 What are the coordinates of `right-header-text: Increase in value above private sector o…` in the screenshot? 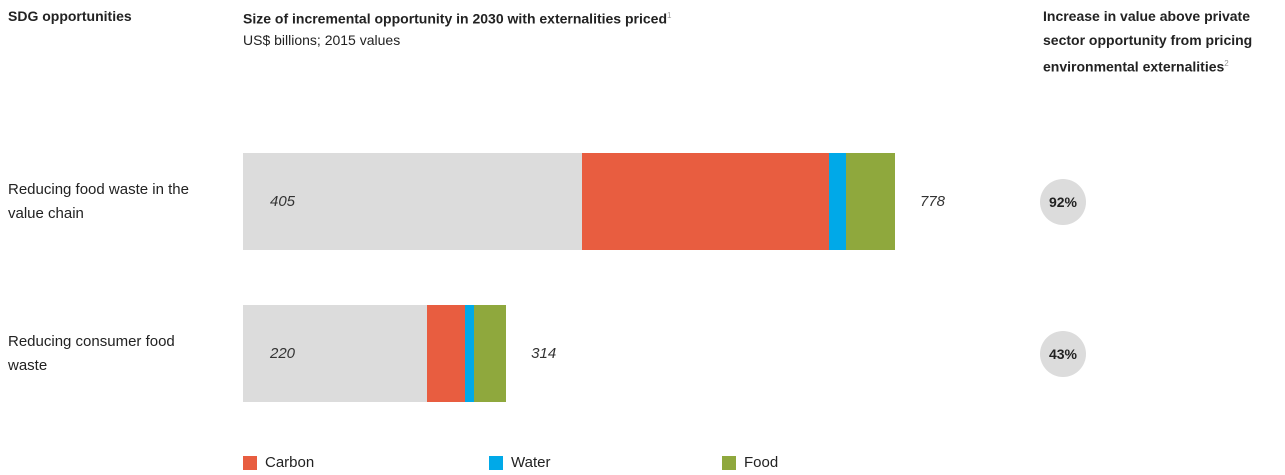 It's located at (1148, 41).